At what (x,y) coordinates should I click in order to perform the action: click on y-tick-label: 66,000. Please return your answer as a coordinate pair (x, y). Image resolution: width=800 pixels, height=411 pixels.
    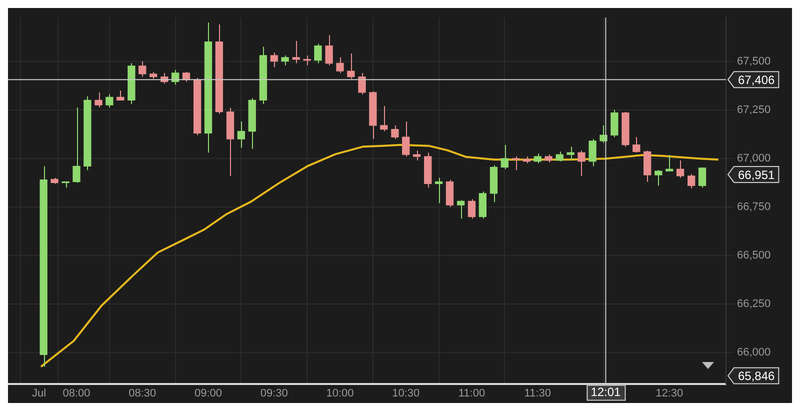
    Looking at the image, I should click on (754, 352).